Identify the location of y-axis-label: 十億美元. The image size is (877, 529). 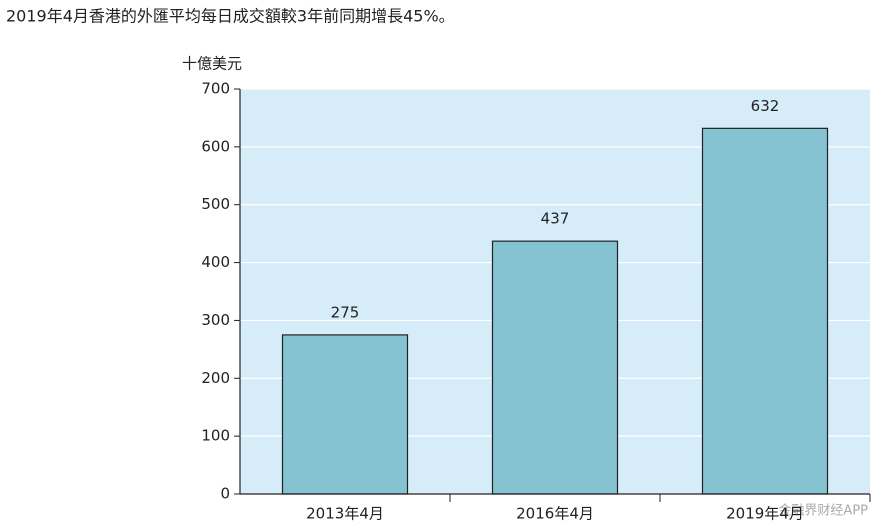
(212, 64).